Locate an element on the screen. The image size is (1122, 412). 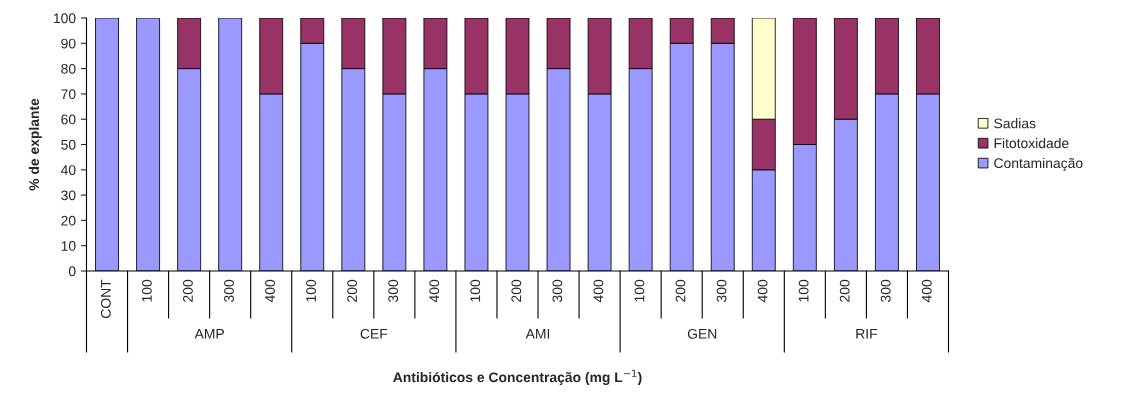
text: CEF is located at coordinates (374, 333).